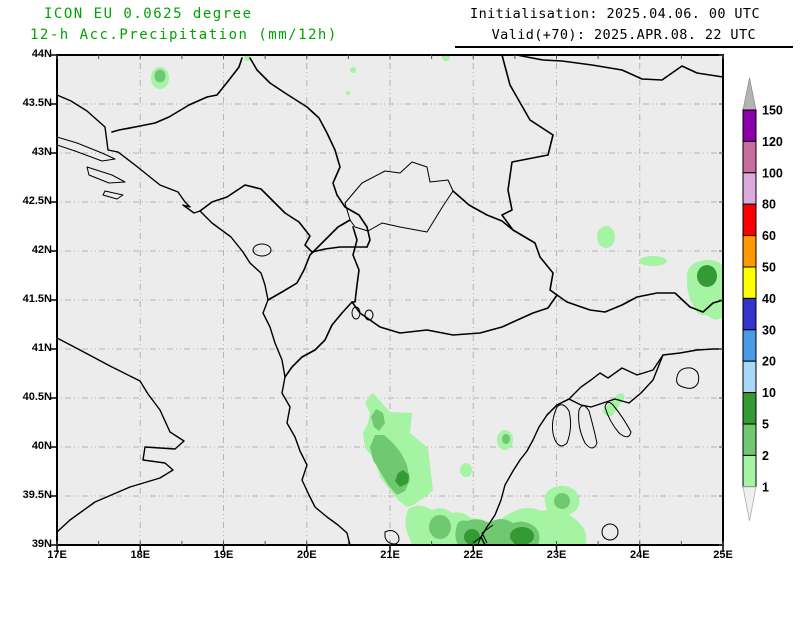  I want to click on colorbar-label: 20, so click(769, 362).